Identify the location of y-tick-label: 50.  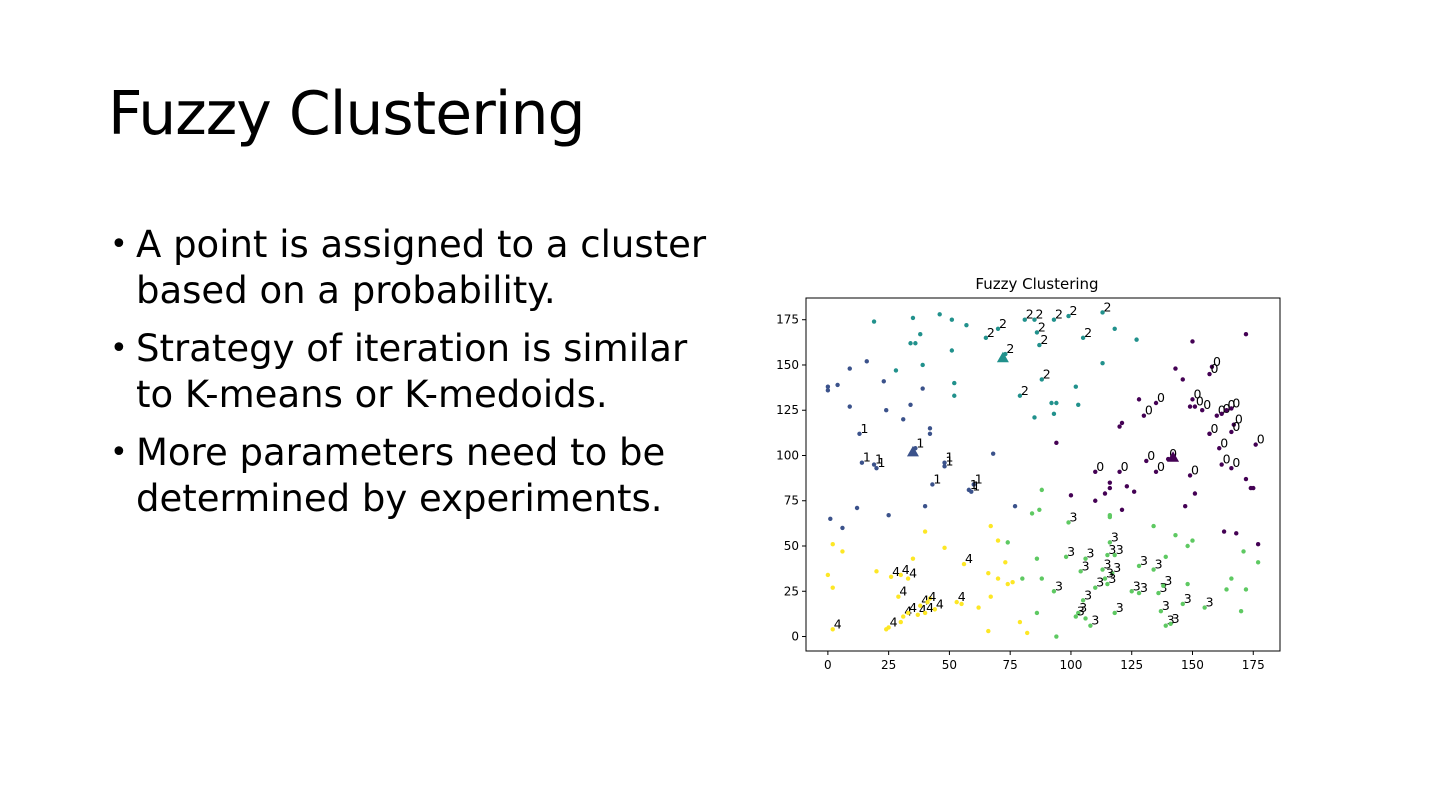
(791, 546).